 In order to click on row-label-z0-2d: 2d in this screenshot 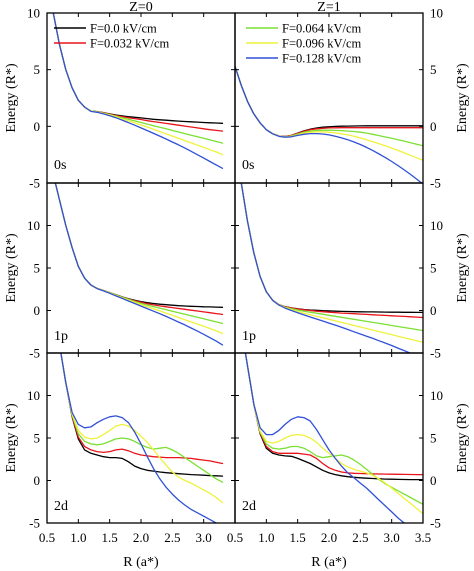, I will do `click(61, 506)`.